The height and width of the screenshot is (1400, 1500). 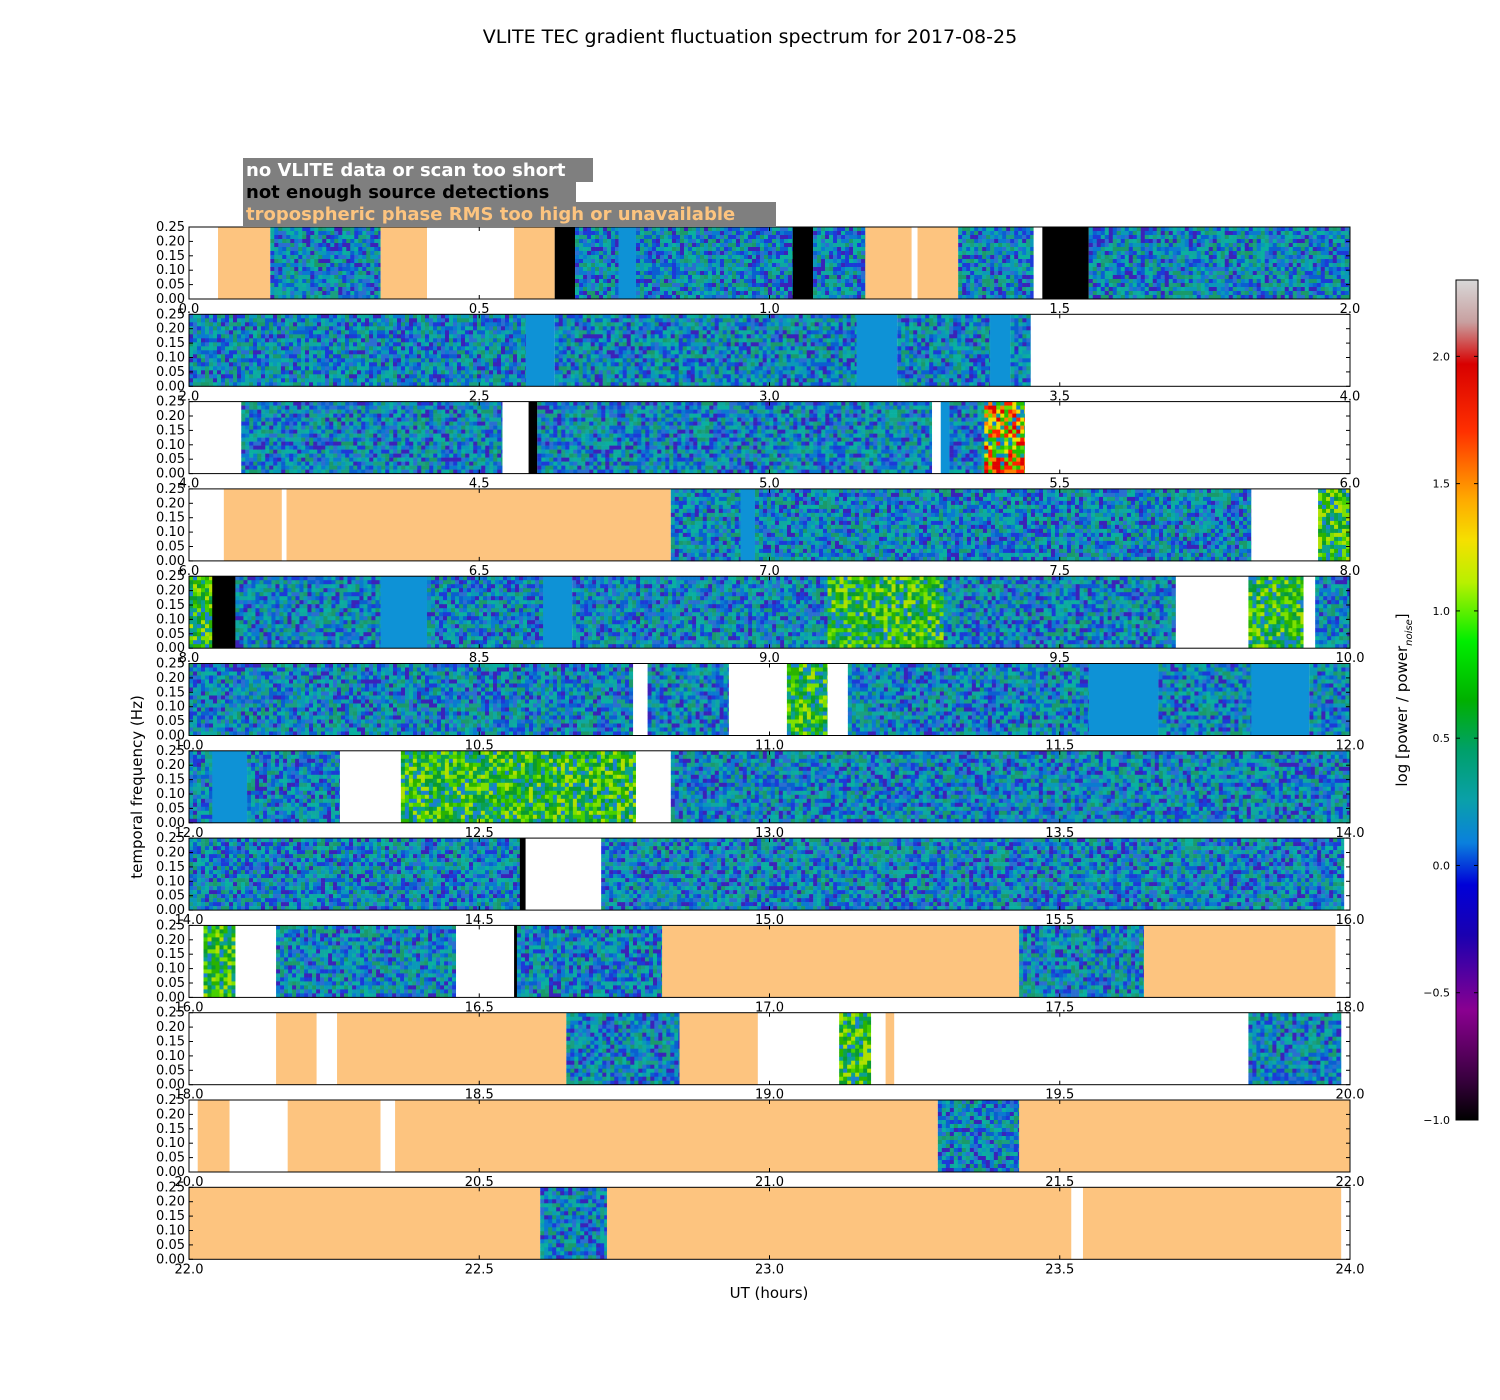 I want to click on x-tick-label: 24.0, so click(x=1350, y=1269).